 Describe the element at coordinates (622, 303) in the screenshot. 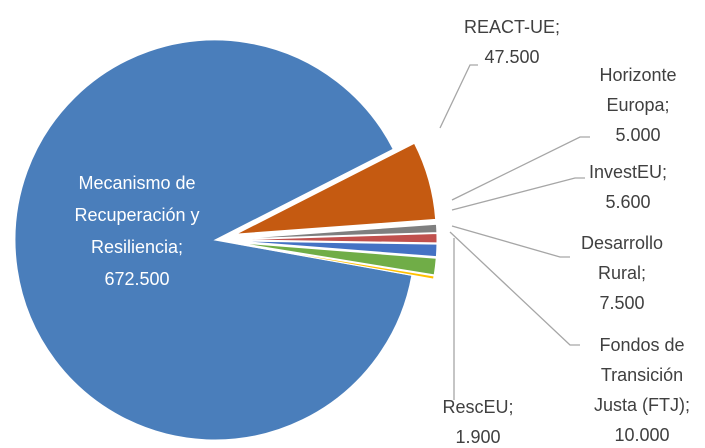

I see `value-label: 7.500` at that location.